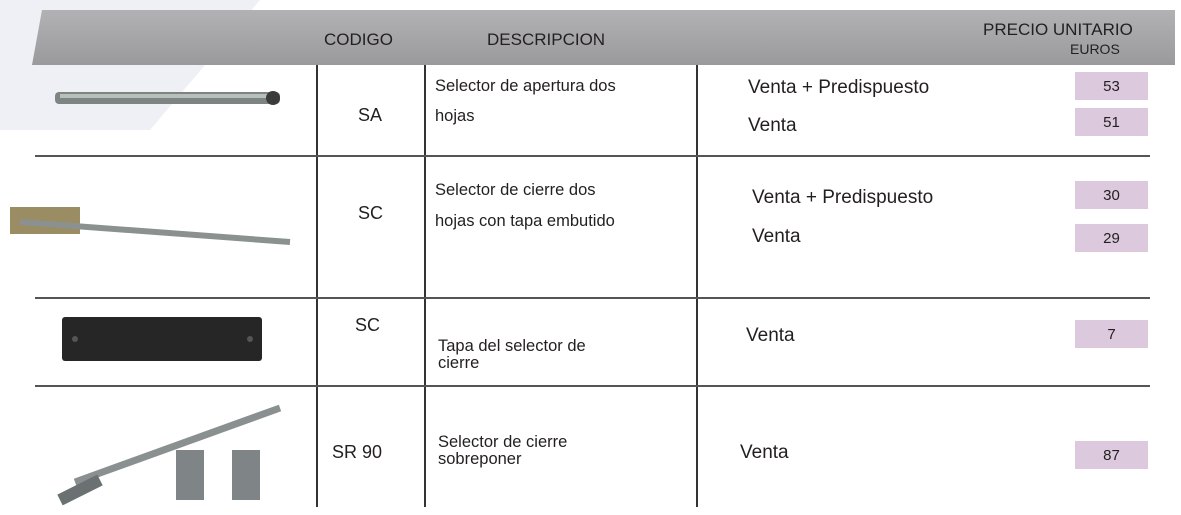  I want to click on price: 87, so click(1111, 455).